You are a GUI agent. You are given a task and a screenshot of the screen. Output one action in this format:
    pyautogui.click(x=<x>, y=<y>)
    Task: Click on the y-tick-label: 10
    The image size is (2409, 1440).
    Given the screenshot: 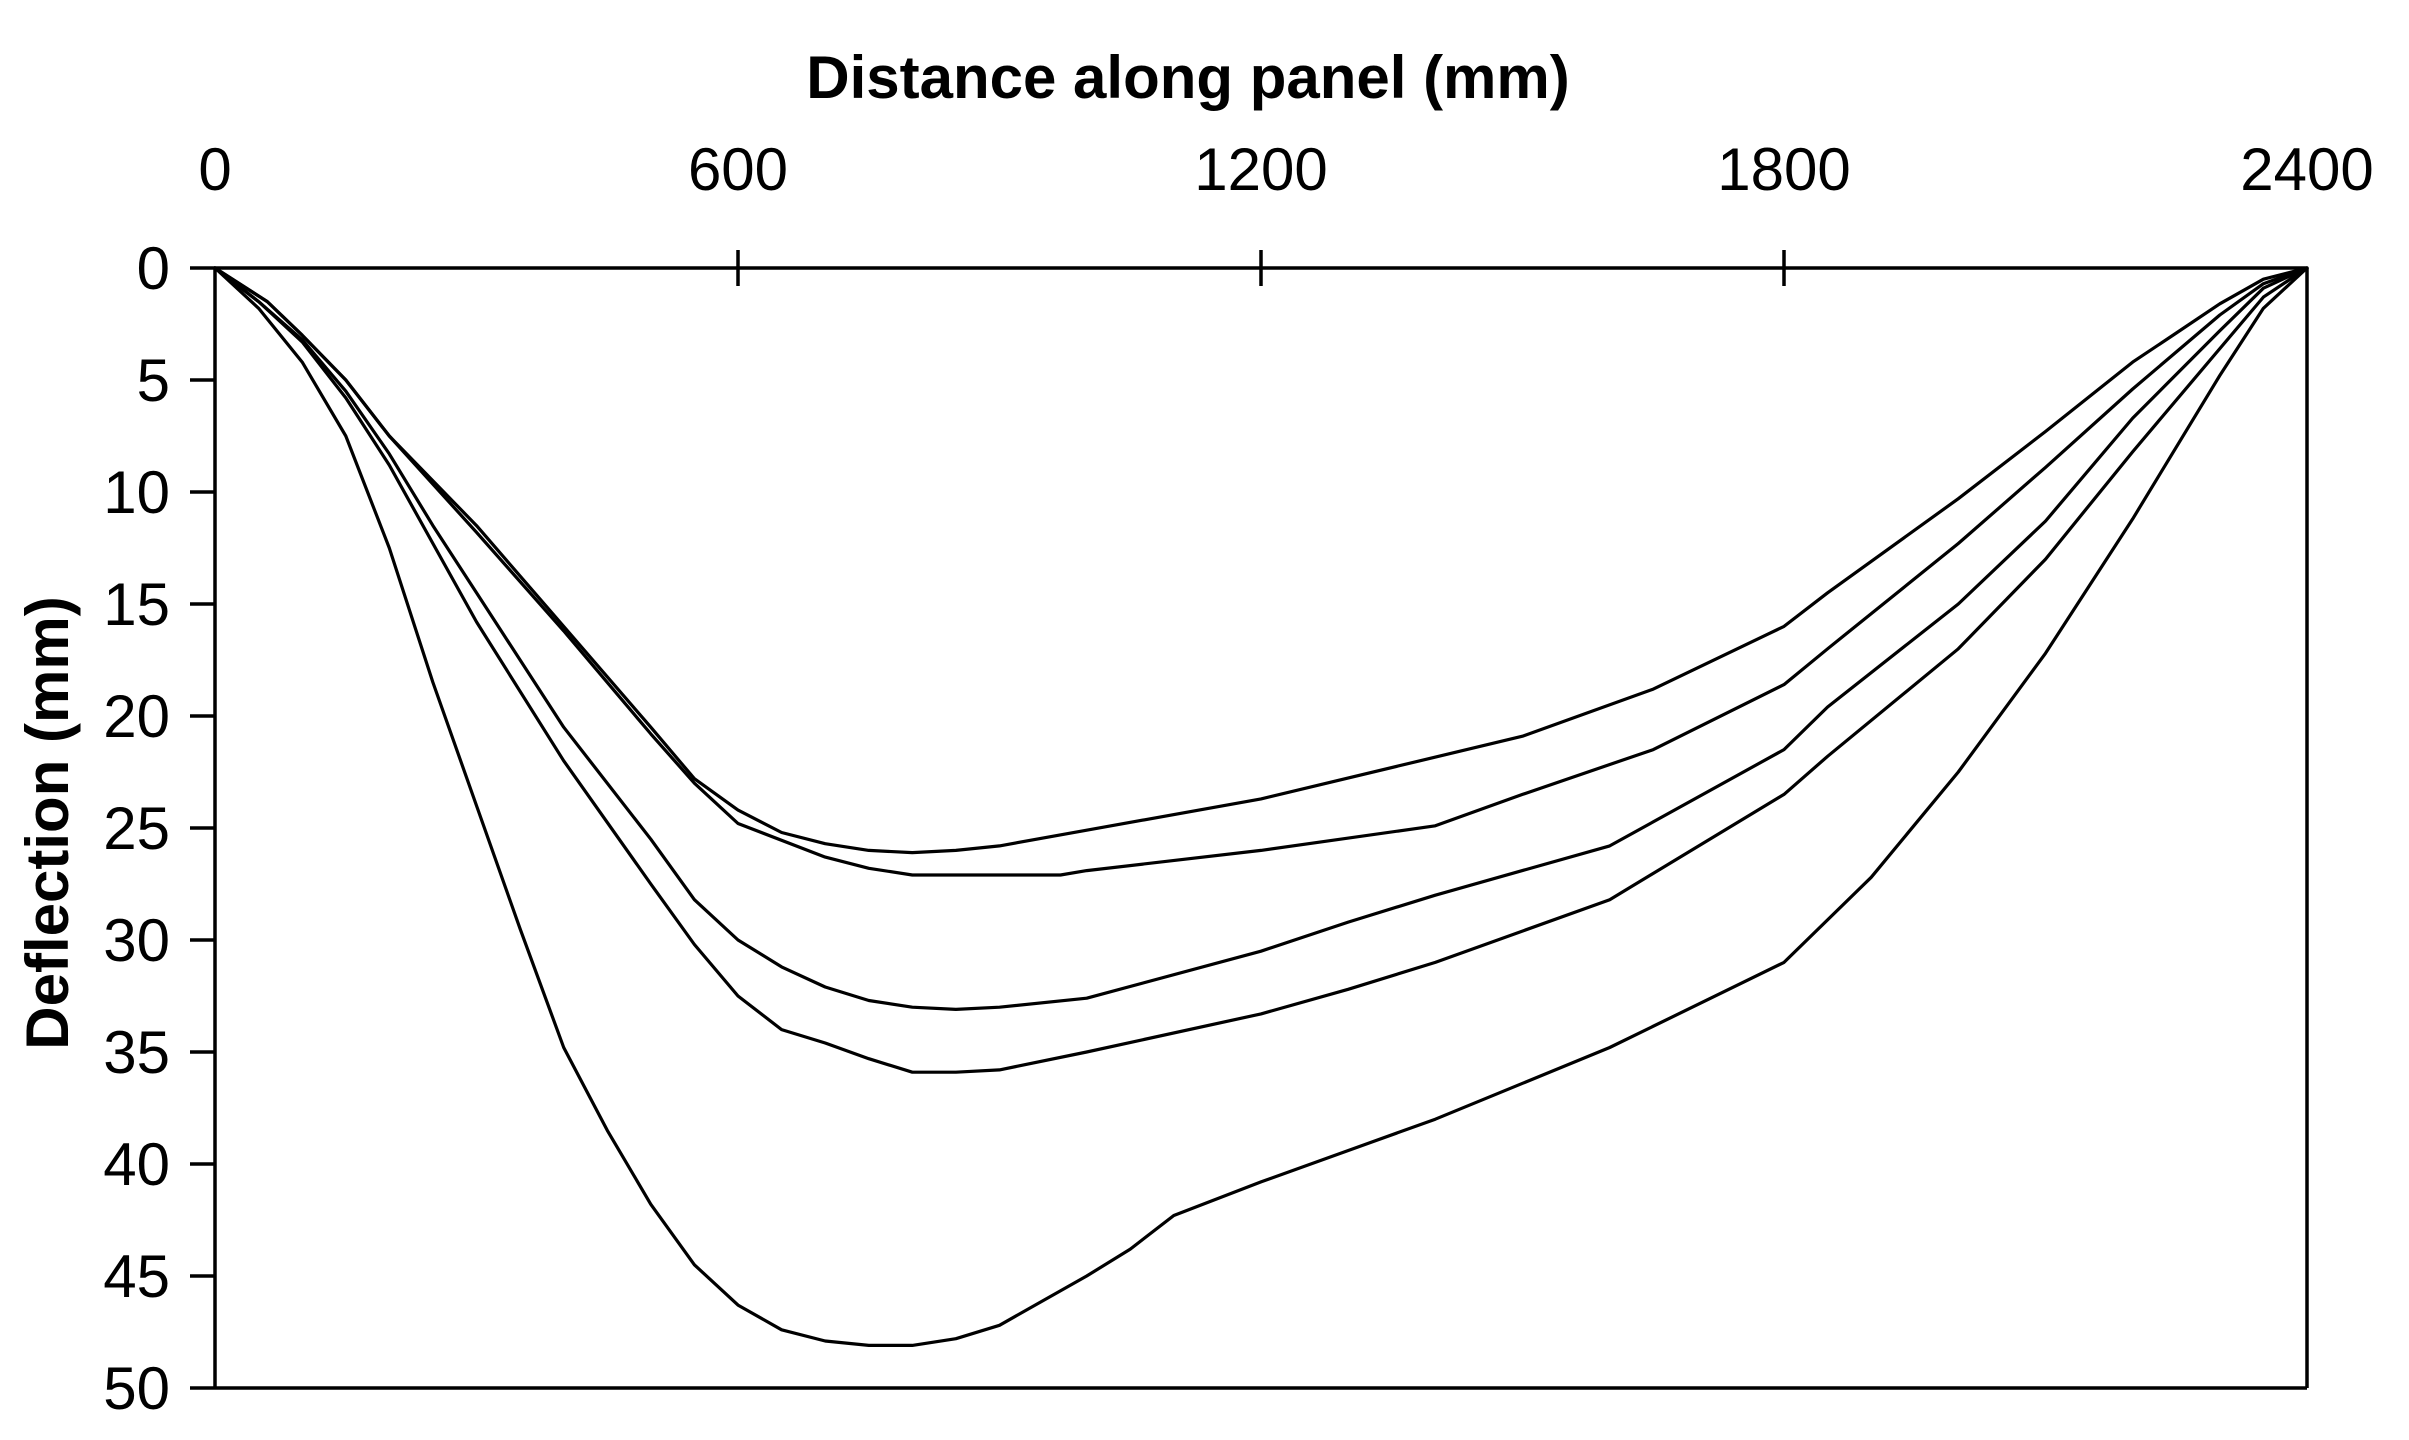 What is the action you would take?
    pyautogui.click(x=136, y=492)
    